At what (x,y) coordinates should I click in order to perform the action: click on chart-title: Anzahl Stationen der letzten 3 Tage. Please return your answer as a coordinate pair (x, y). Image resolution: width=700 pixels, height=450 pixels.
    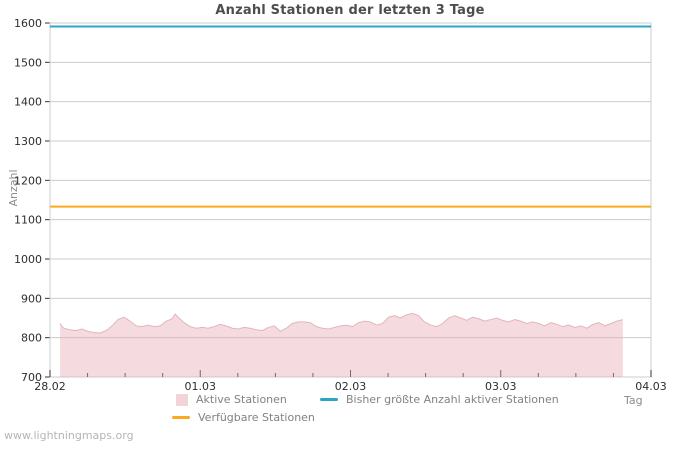
    Looking at the image, I should click on (350, 10).